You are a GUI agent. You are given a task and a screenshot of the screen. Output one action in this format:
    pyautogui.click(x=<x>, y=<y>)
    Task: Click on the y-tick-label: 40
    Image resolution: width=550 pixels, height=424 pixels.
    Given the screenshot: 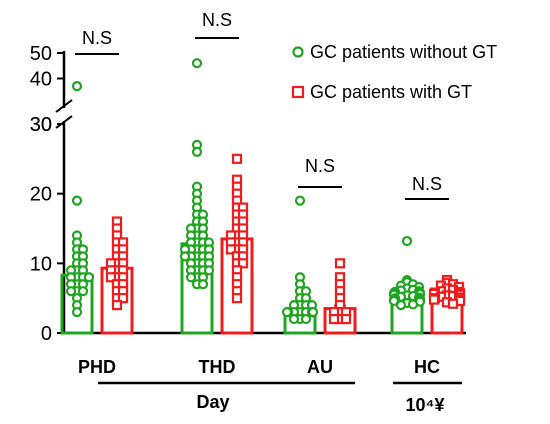 What is the action you would take?
    pyautogui.click(x=41, y=80)
    